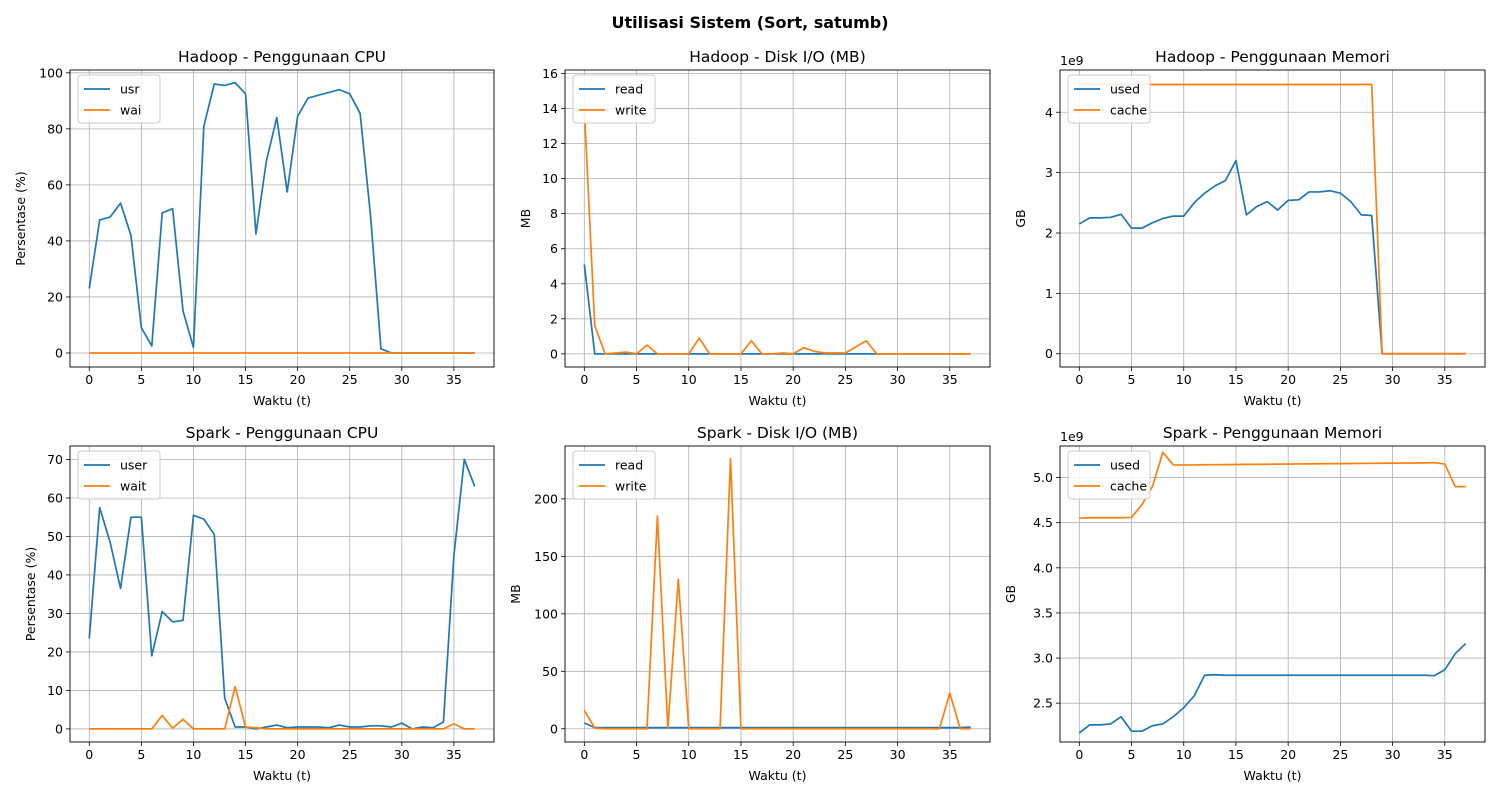  I want to click on chart-6-legend-label-cache: cache, so click(1128, 486).